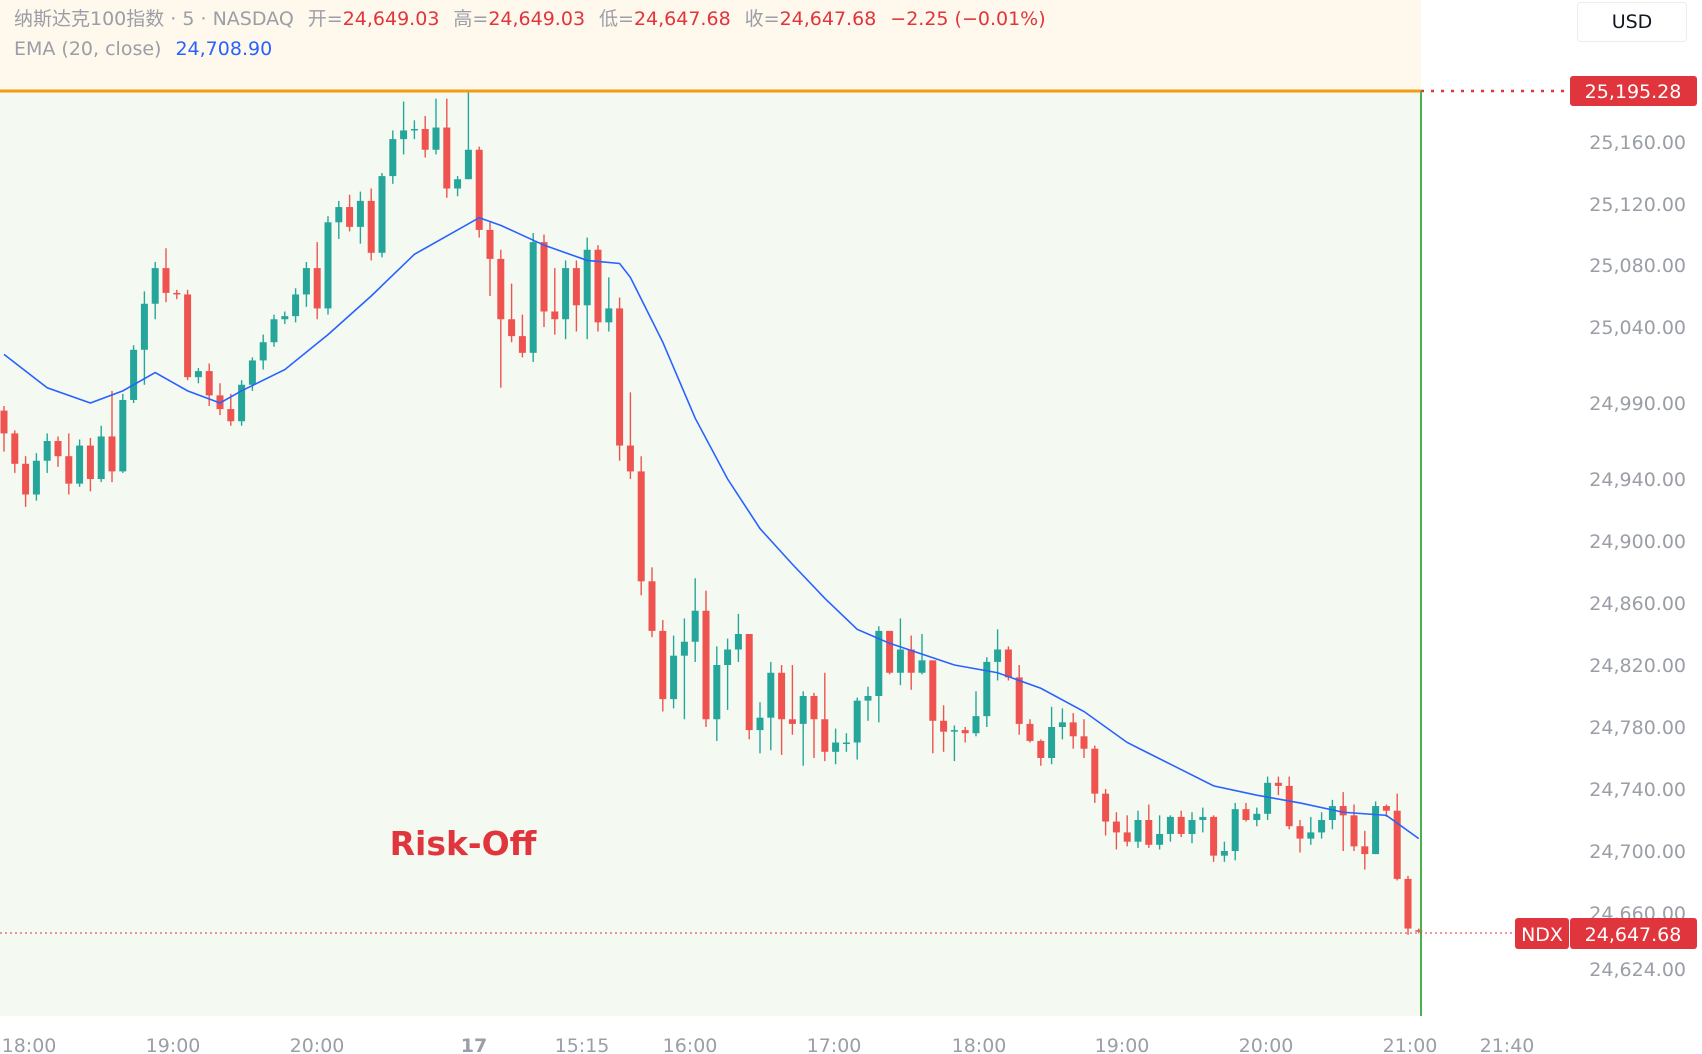 The height and width of the screenshot is (1054, 1702). I want to click on currency-button: USD, so click(1632, 22).